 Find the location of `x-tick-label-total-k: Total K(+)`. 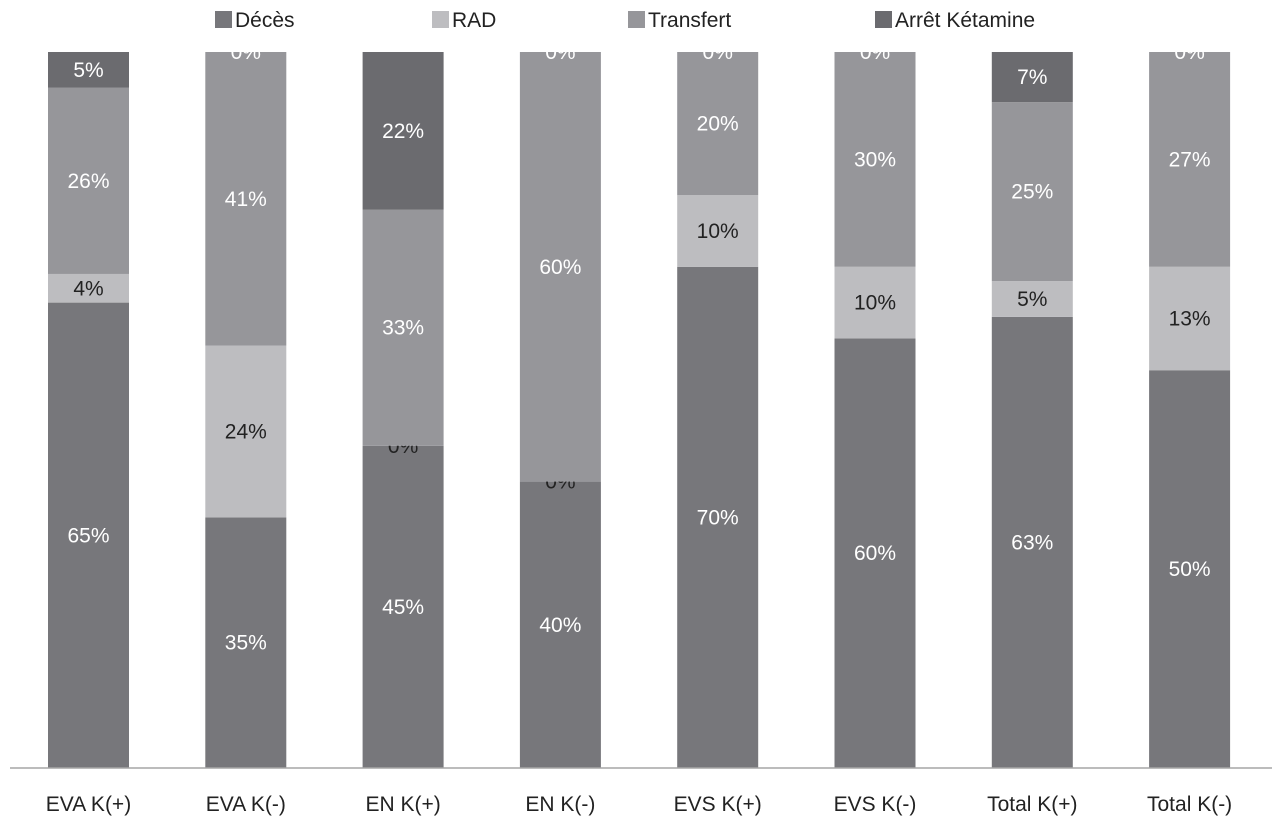

x-tick-label-total-k: Total K(+) is located at coordinates (1032, 804).